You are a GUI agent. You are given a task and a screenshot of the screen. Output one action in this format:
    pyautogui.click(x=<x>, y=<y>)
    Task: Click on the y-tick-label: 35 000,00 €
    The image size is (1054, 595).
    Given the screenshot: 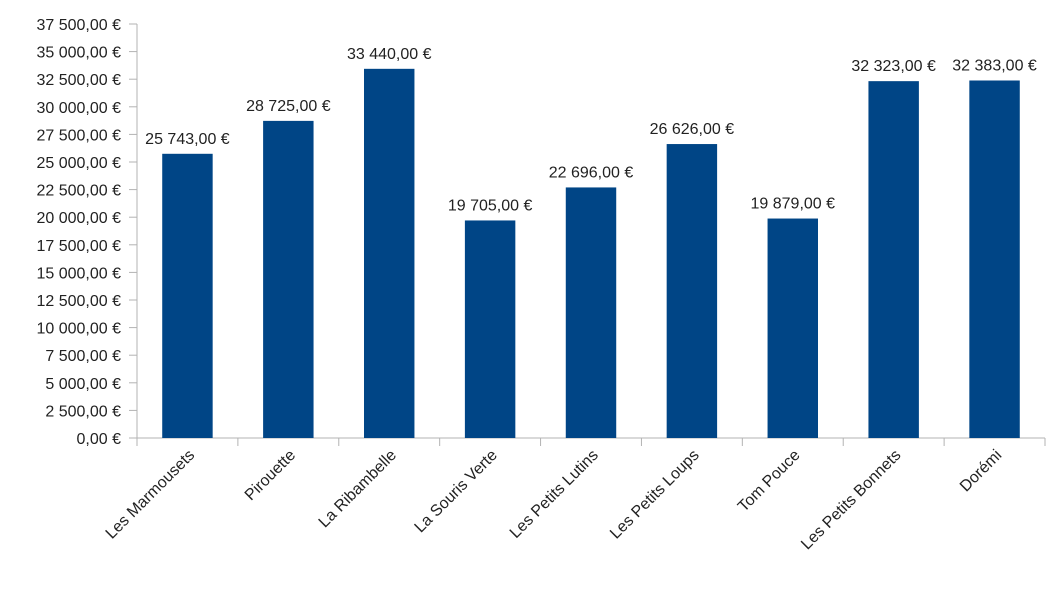 What is the action you would take?
    pyautogui.click(x=78, y=53)
    